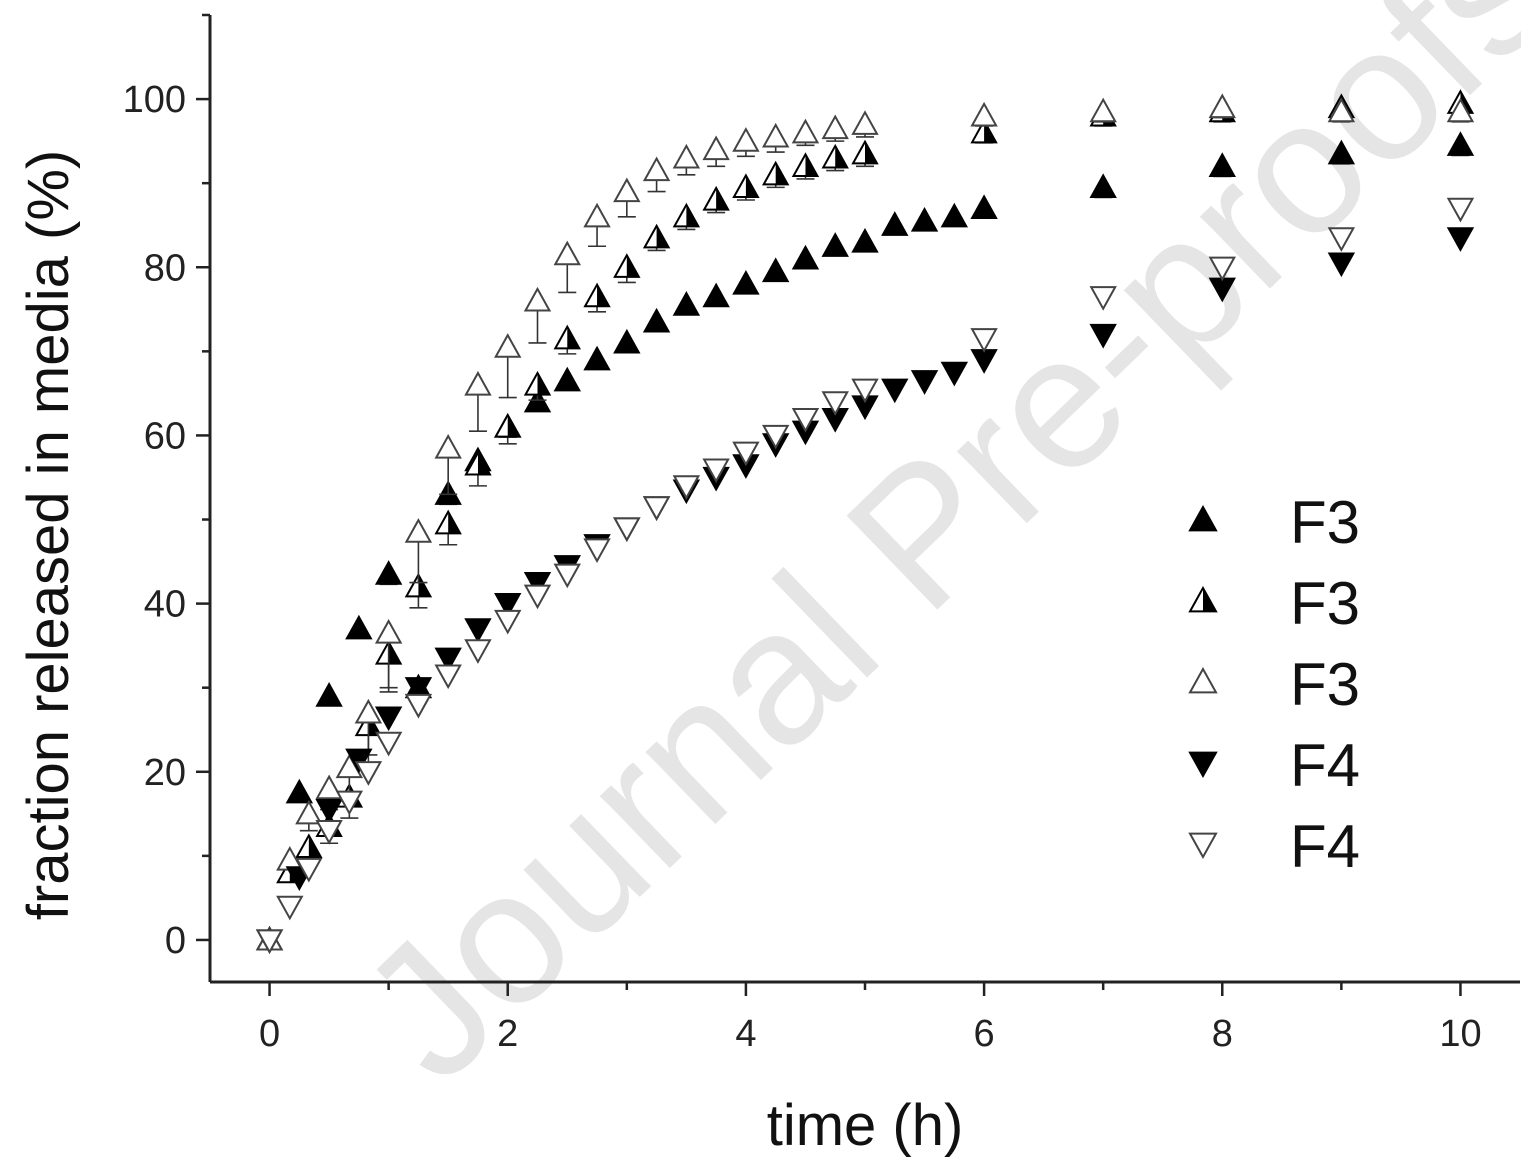 The image size is (1521, 1159). Describe the element at coordinates (507, 1034) in the screenshot. I see `x-tick-label: 2` at that location.